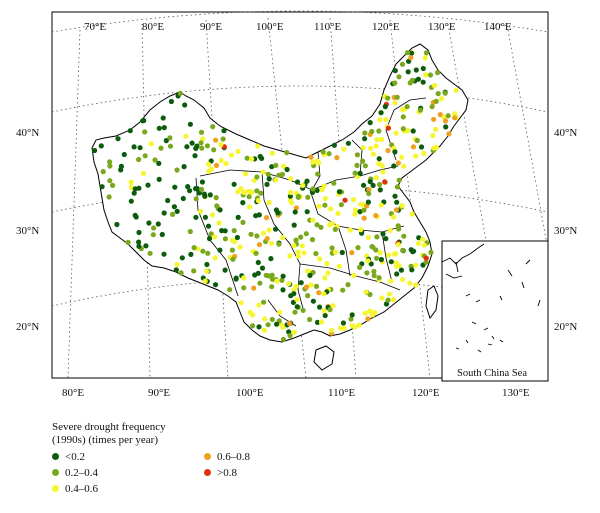  Describe the element at coordinates (95, 27) in the screenshot. I see `lon-label-top: 70°E` at that location.